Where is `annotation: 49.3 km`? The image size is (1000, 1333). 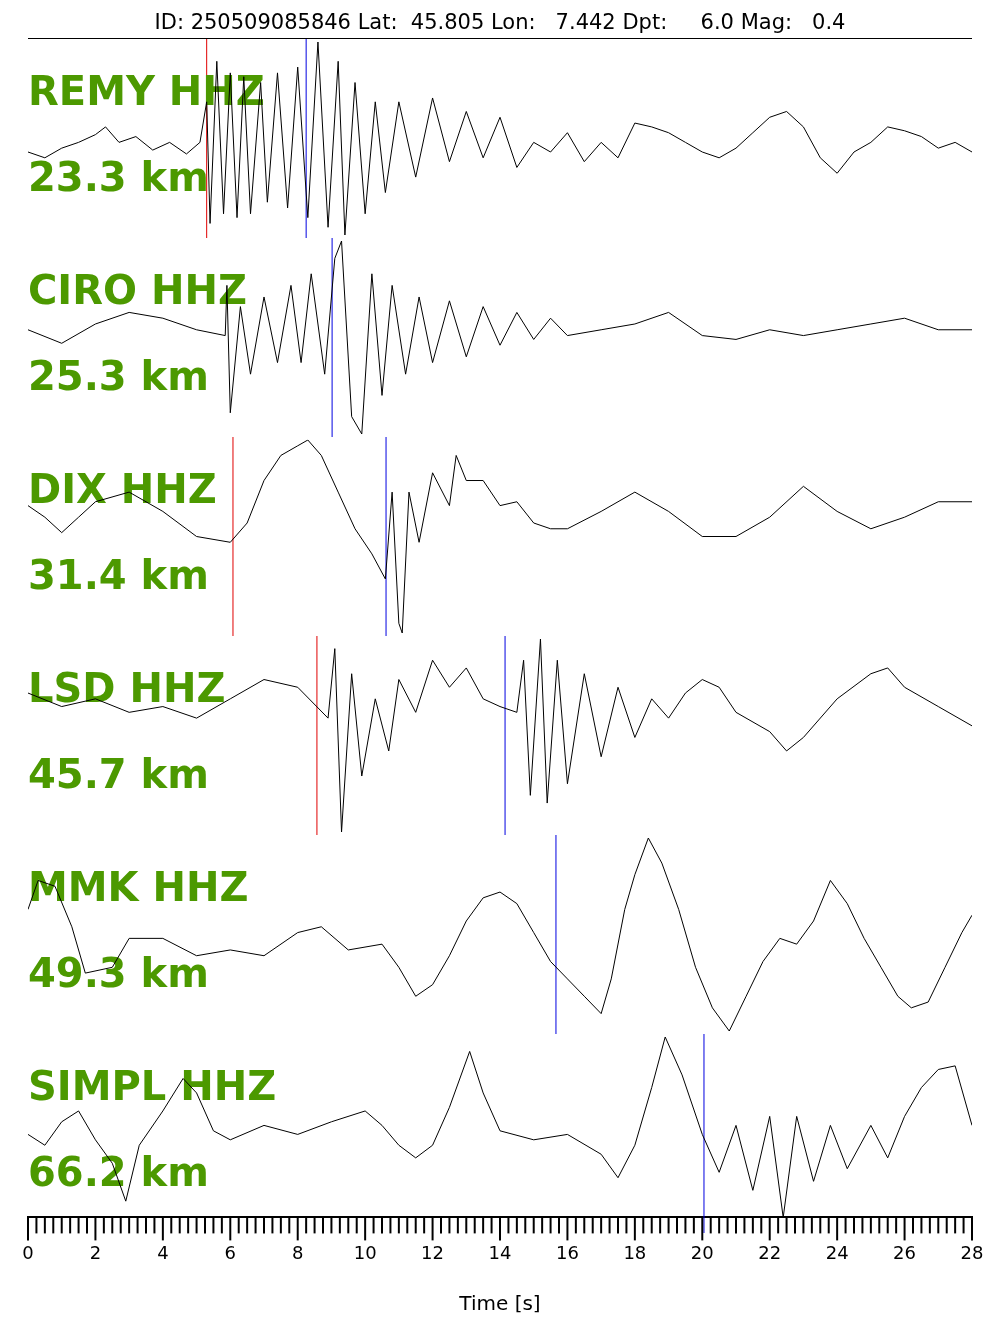
annotation: 49.3 km is located at coordinates (118, 973).